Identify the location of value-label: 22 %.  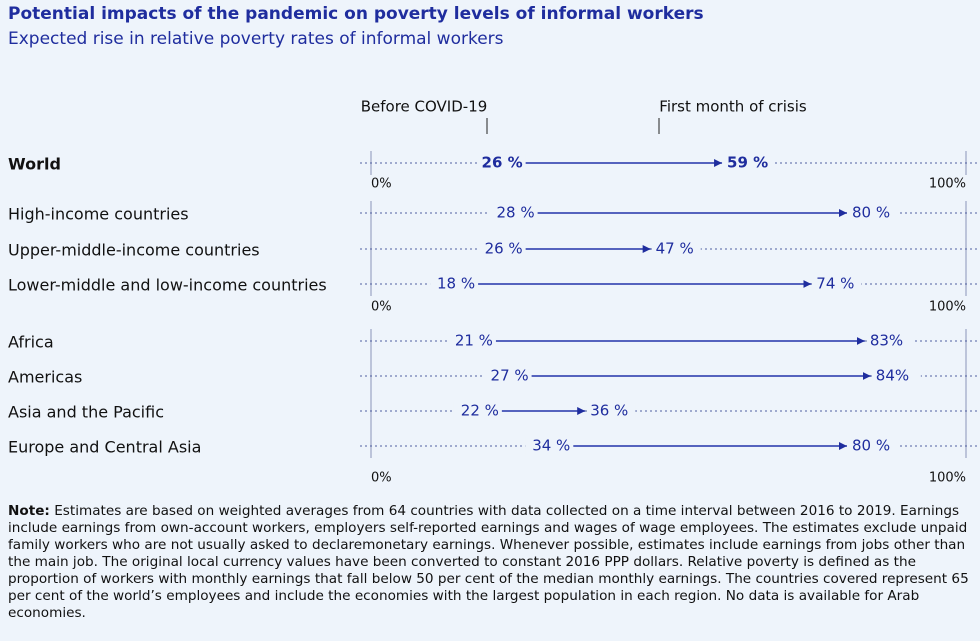
(480, 411).